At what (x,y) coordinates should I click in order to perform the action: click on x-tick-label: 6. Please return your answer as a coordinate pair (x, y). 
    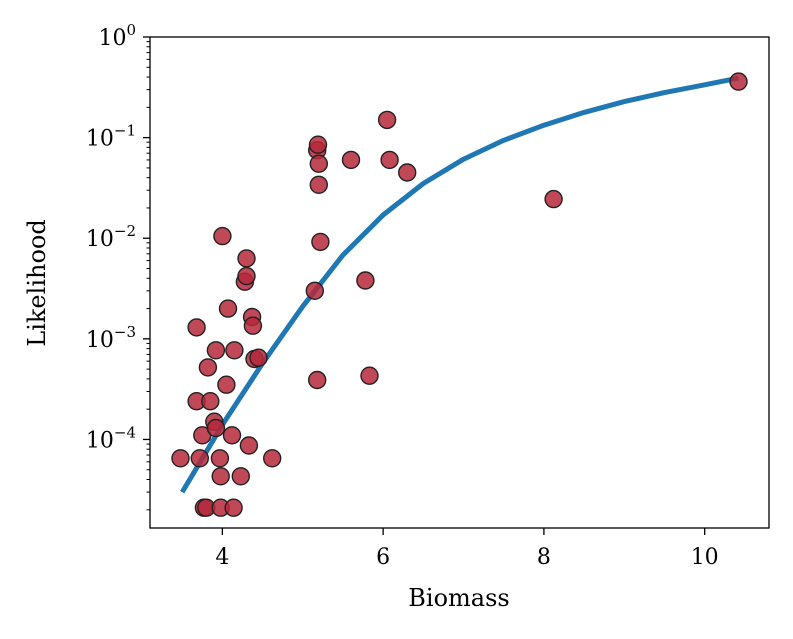
    Looking at the image, I should click on (383, 557).